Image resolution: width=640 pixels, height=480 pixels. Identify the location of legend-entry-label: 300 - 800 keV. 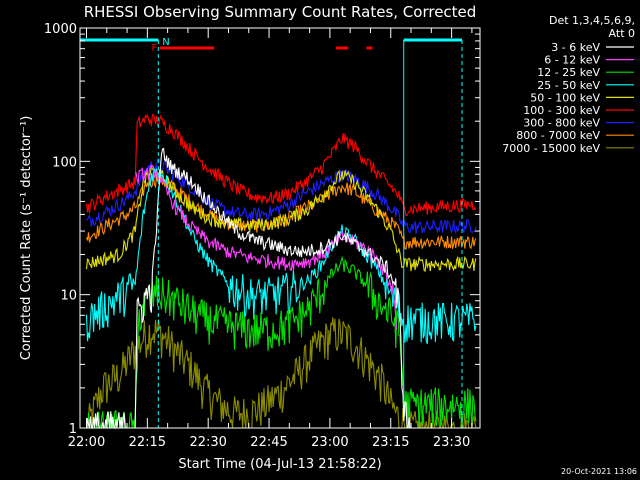
(561, 123).